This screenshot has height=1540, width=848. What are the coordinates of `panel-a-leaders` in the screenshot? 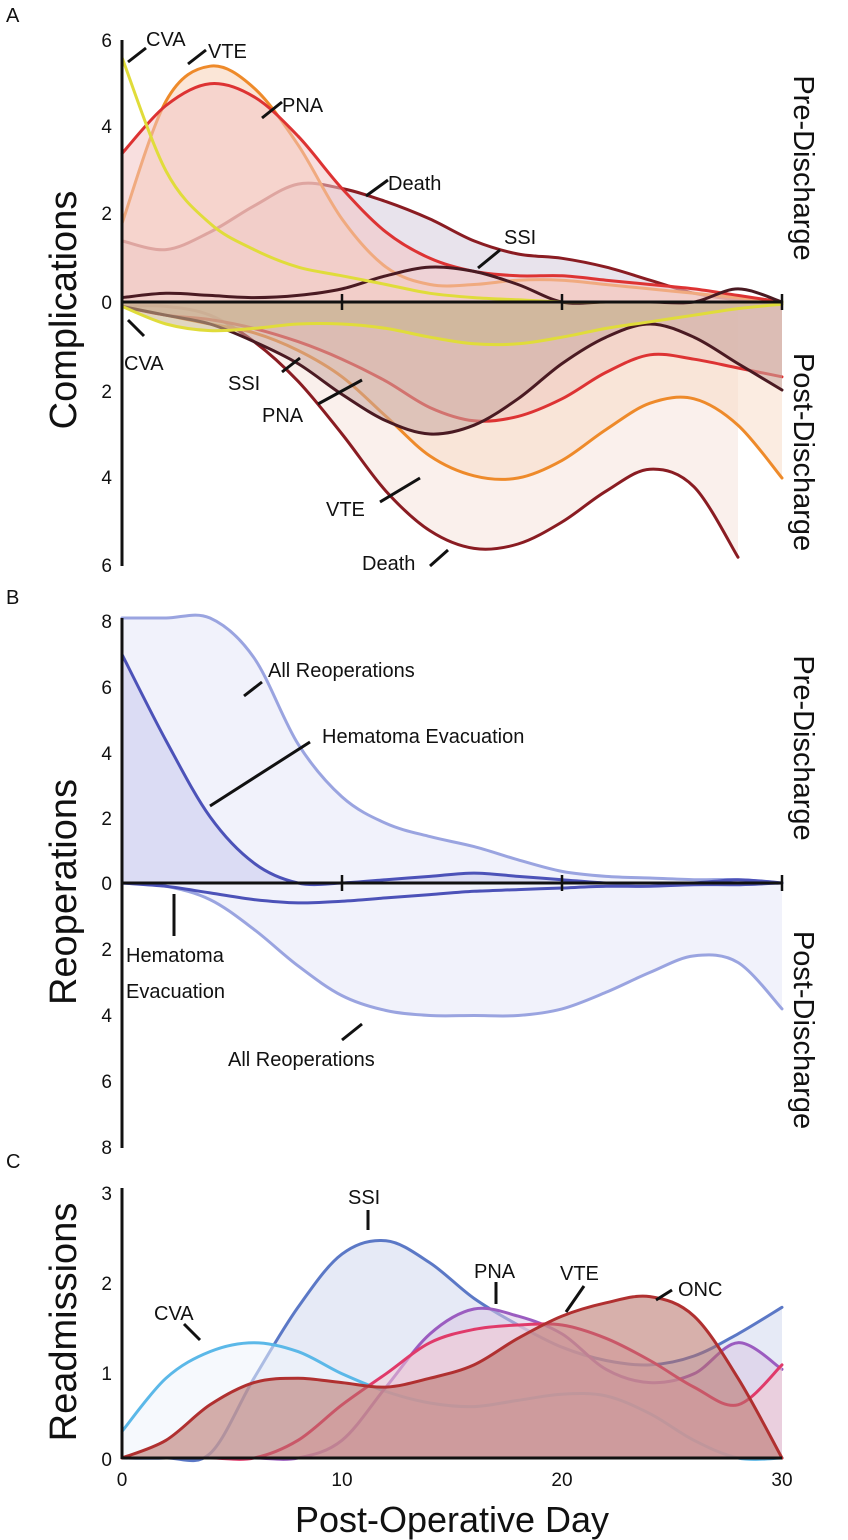 It's located at (313, 307).